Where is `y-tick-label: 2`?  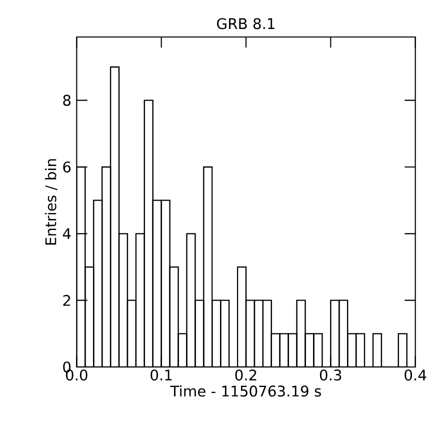 y-tick-label: 2 is located at coordinates (66, 300).